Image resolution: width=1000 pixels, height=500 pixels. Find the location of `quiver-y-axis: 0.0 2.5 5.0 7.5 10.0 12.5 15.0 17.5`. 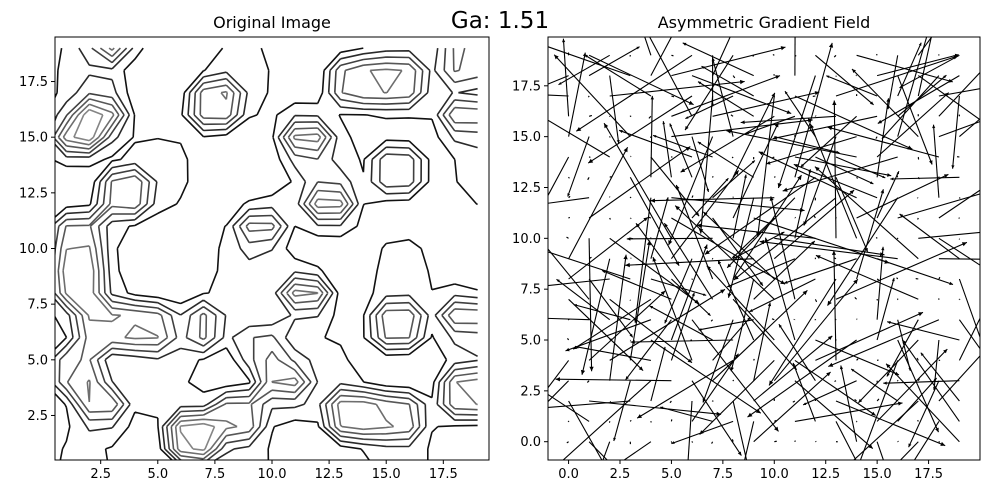

quiver-y-axis: 0.0 2.5 5.0 7.5 10.0 12.5 15.0 17.5 is located at coordinates (530, 264).